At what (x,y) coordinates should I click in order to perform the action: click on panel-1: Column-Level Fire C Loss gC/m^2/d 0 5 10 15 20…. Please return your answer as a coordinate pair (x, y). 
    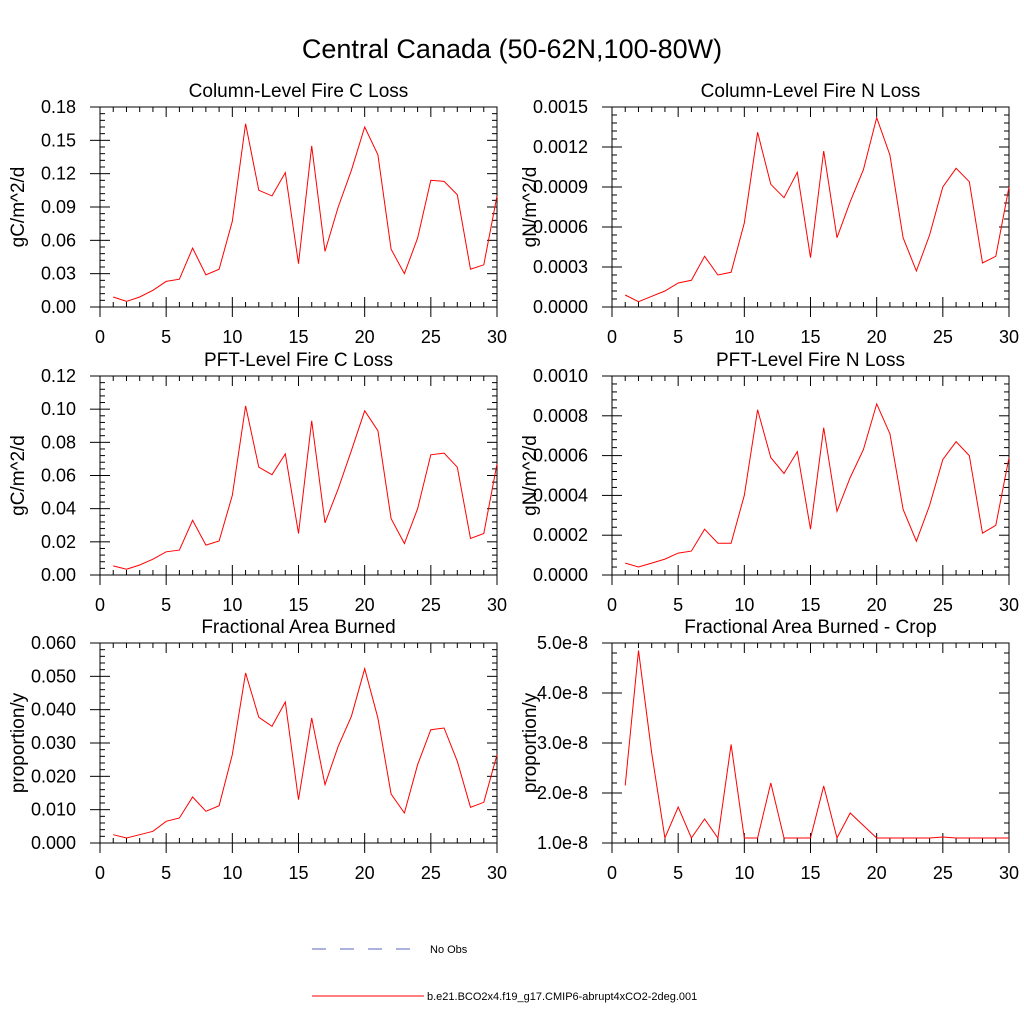
    Looking at the image, I should click on (257, 214).